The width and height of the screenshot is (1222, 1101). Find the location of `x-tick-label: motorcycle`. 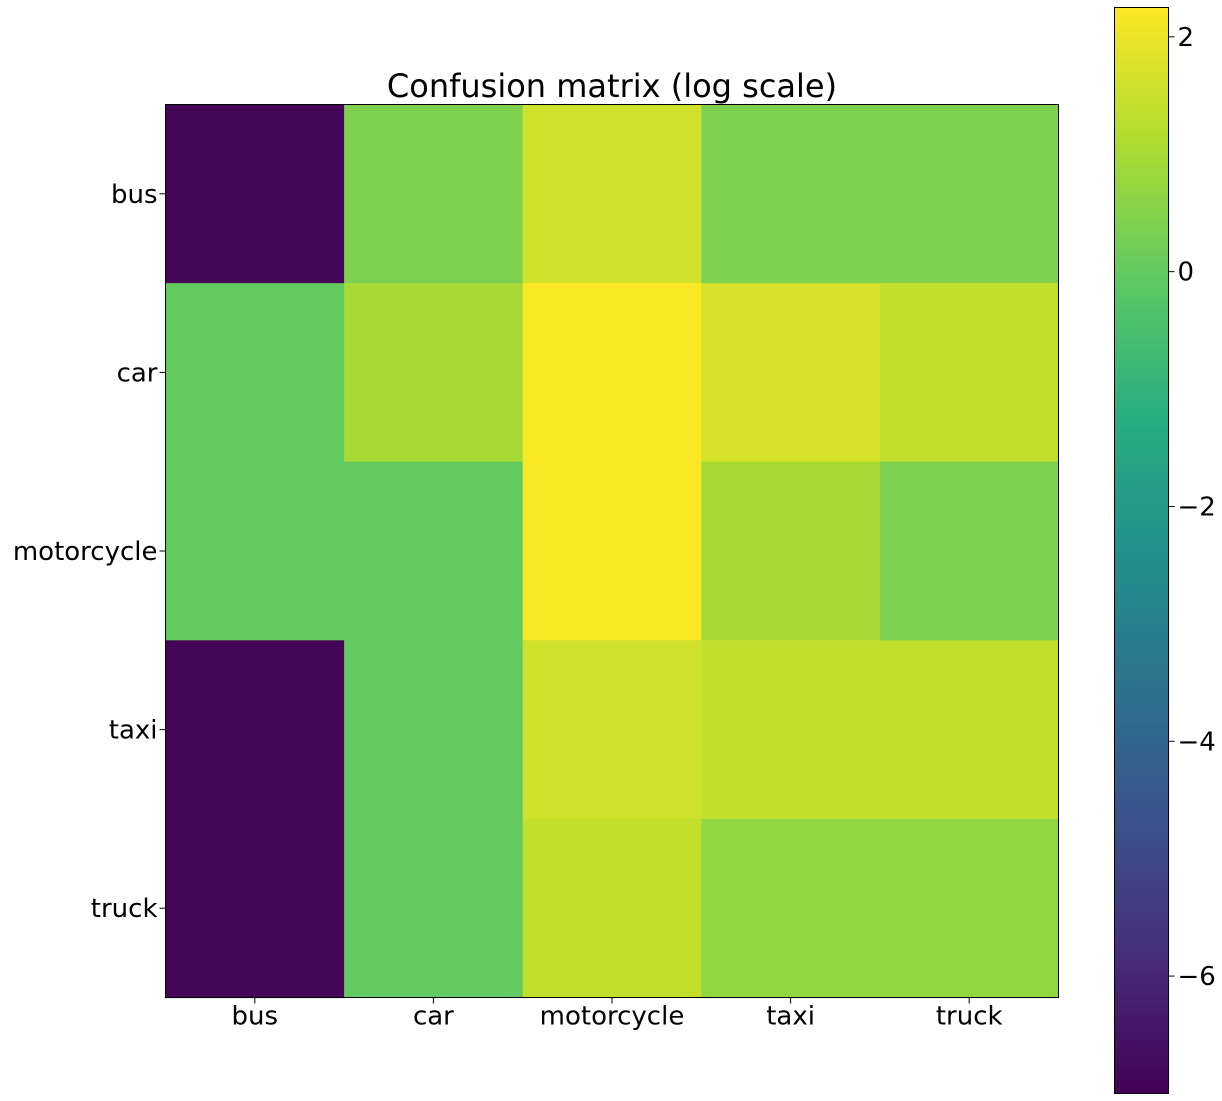

x-tick-label: motorcycle is located at coordinates (612, 1017).